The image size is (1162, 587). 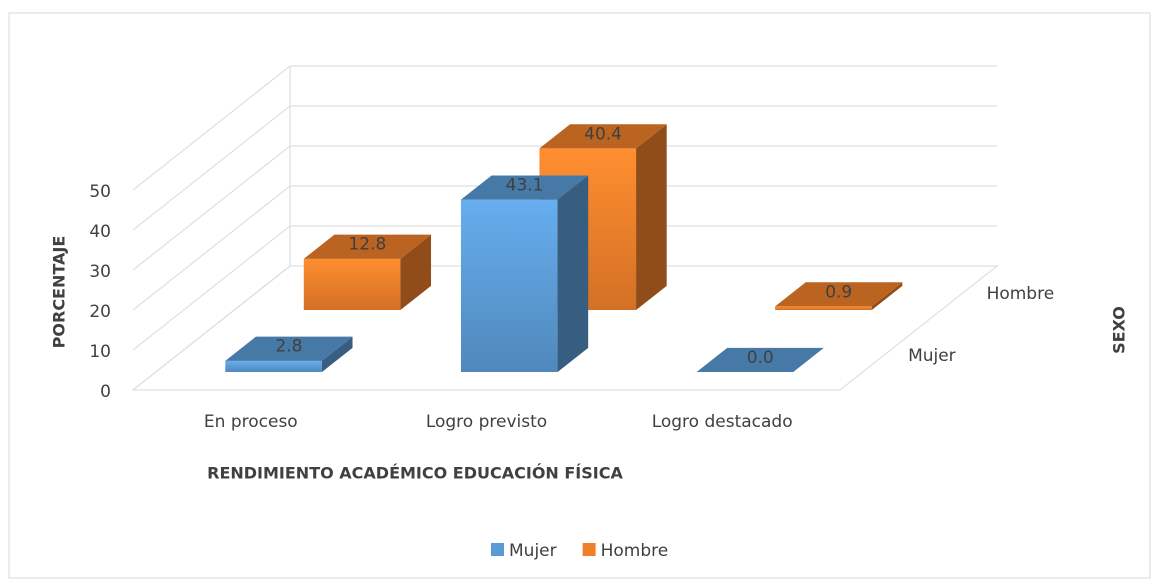 I want to click on data-label: 0.0, so click(x=760, y=358).